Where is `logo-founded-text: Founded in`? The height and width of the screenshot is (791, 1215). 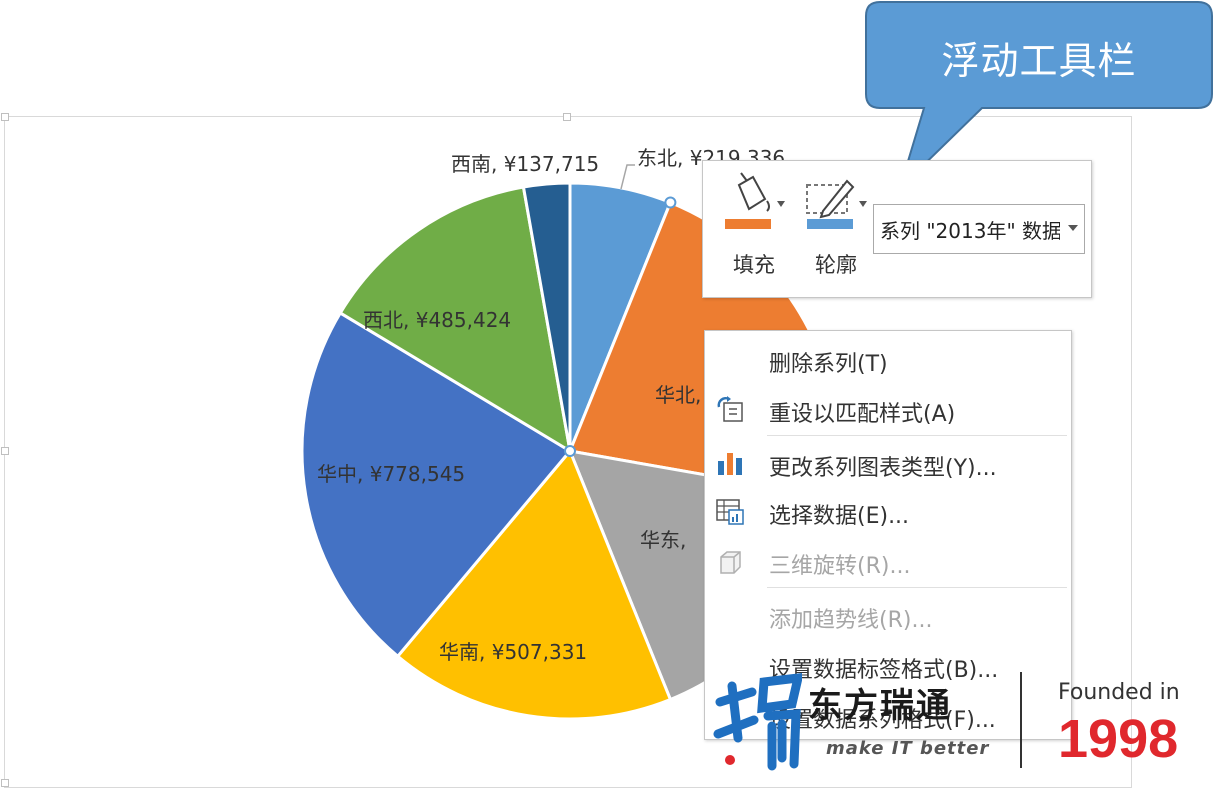 logo-founded-text: Founded in is located at coordinates (1119, 692).